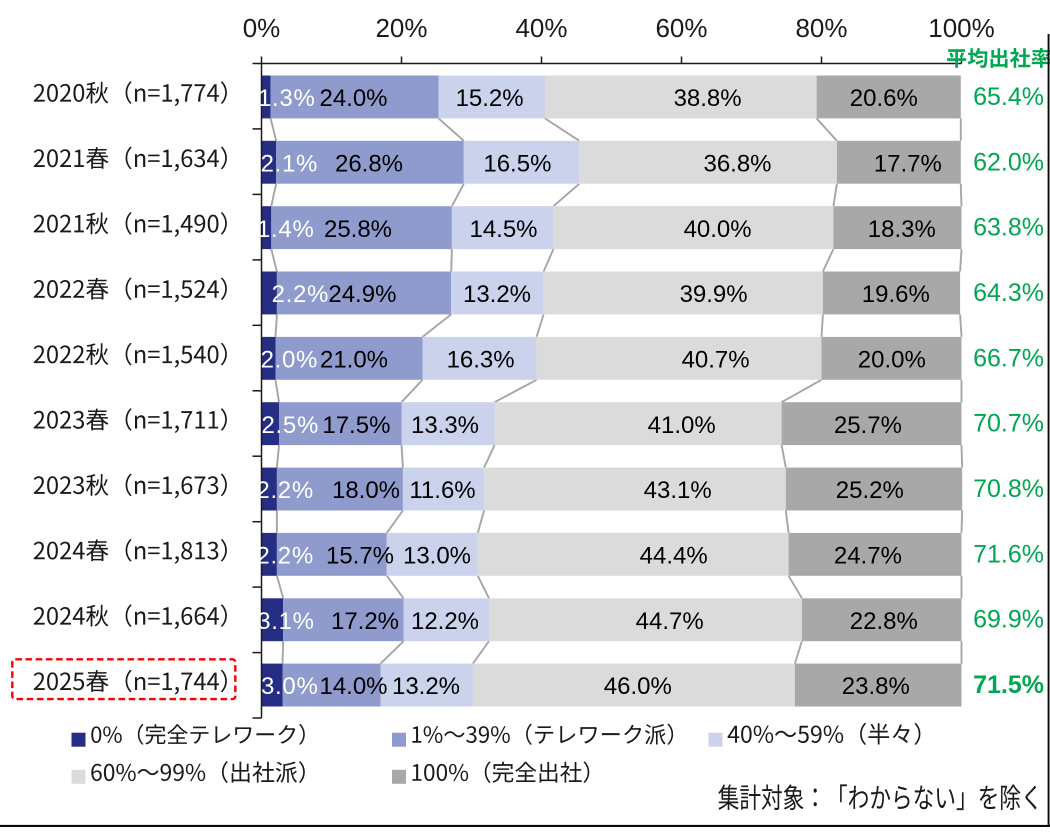  What do you see at coordinates (1008, 358) in the screenshot?
I see `svg-text: 66.7%` at bounding box center [1008, 358].